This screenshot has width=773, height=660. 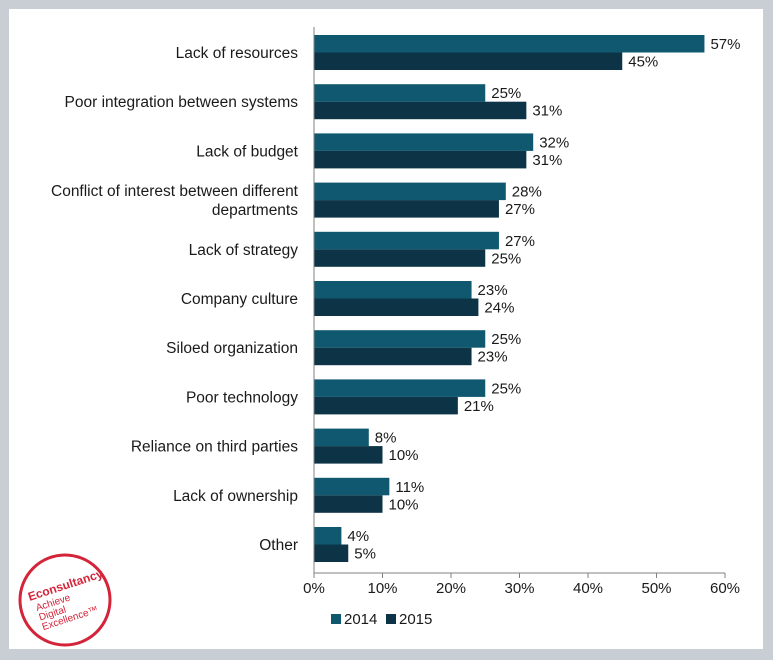 I want to click on category-label: Other, so click(x=278, y=545).